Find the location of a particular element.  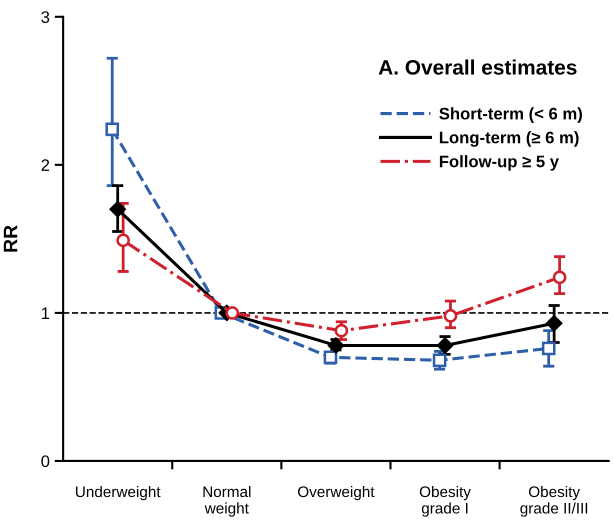

legend-label: Long-term (≥ 6 m) is located at coordinates (509, 139).